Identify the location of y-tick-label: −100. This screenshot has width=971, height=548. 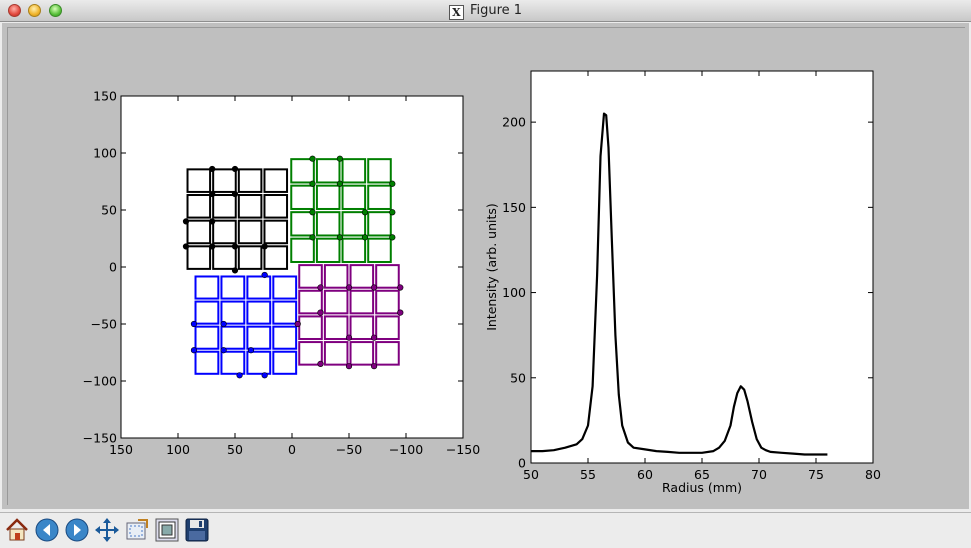
(100, 381).